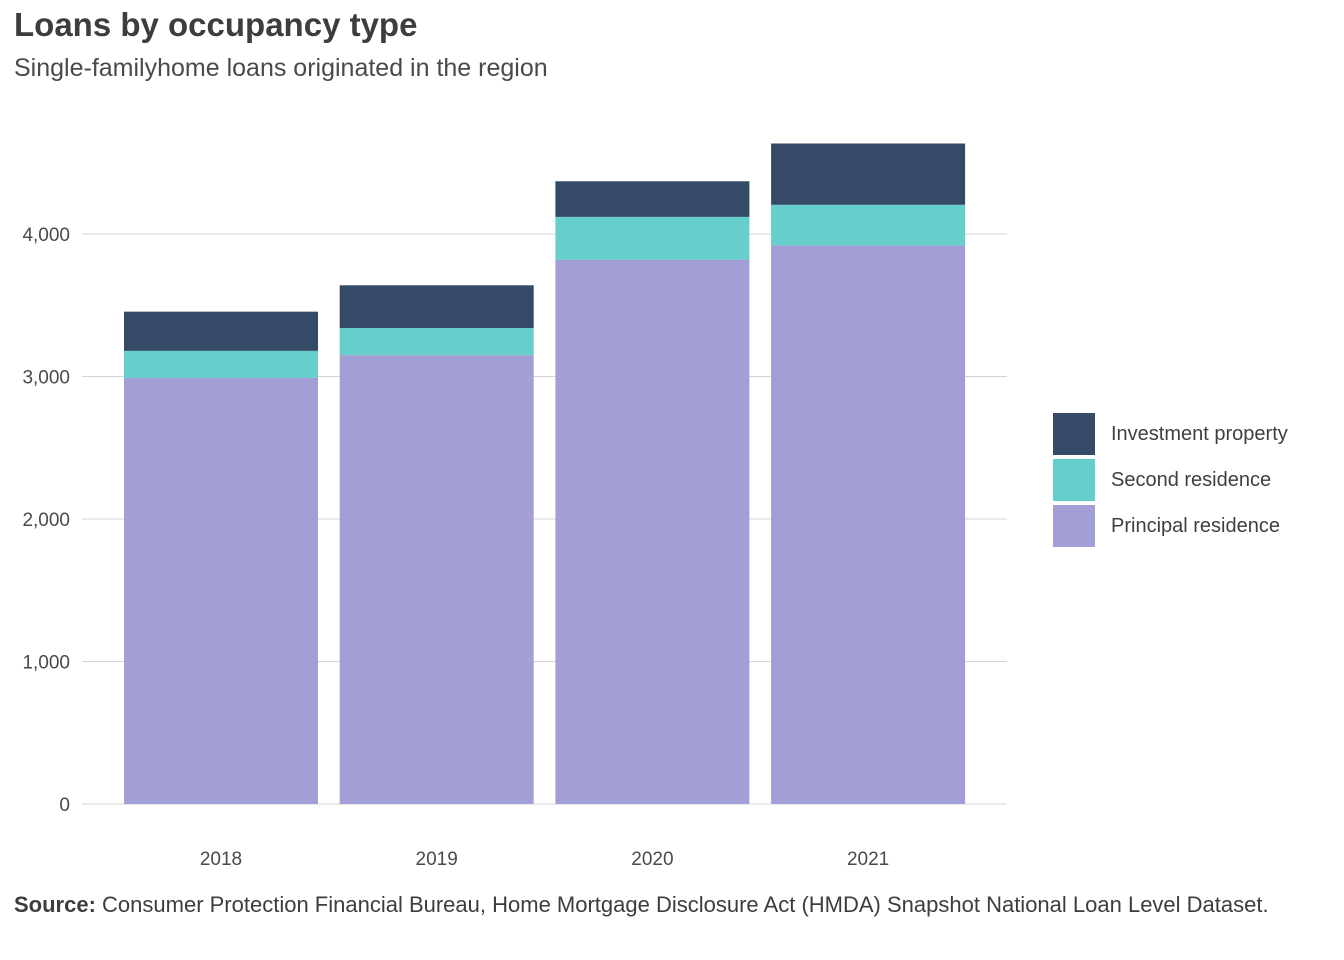  Describe the element at coordinates (1074, 434) in the screenshot. I see `legend-swatch-investment` at that location.